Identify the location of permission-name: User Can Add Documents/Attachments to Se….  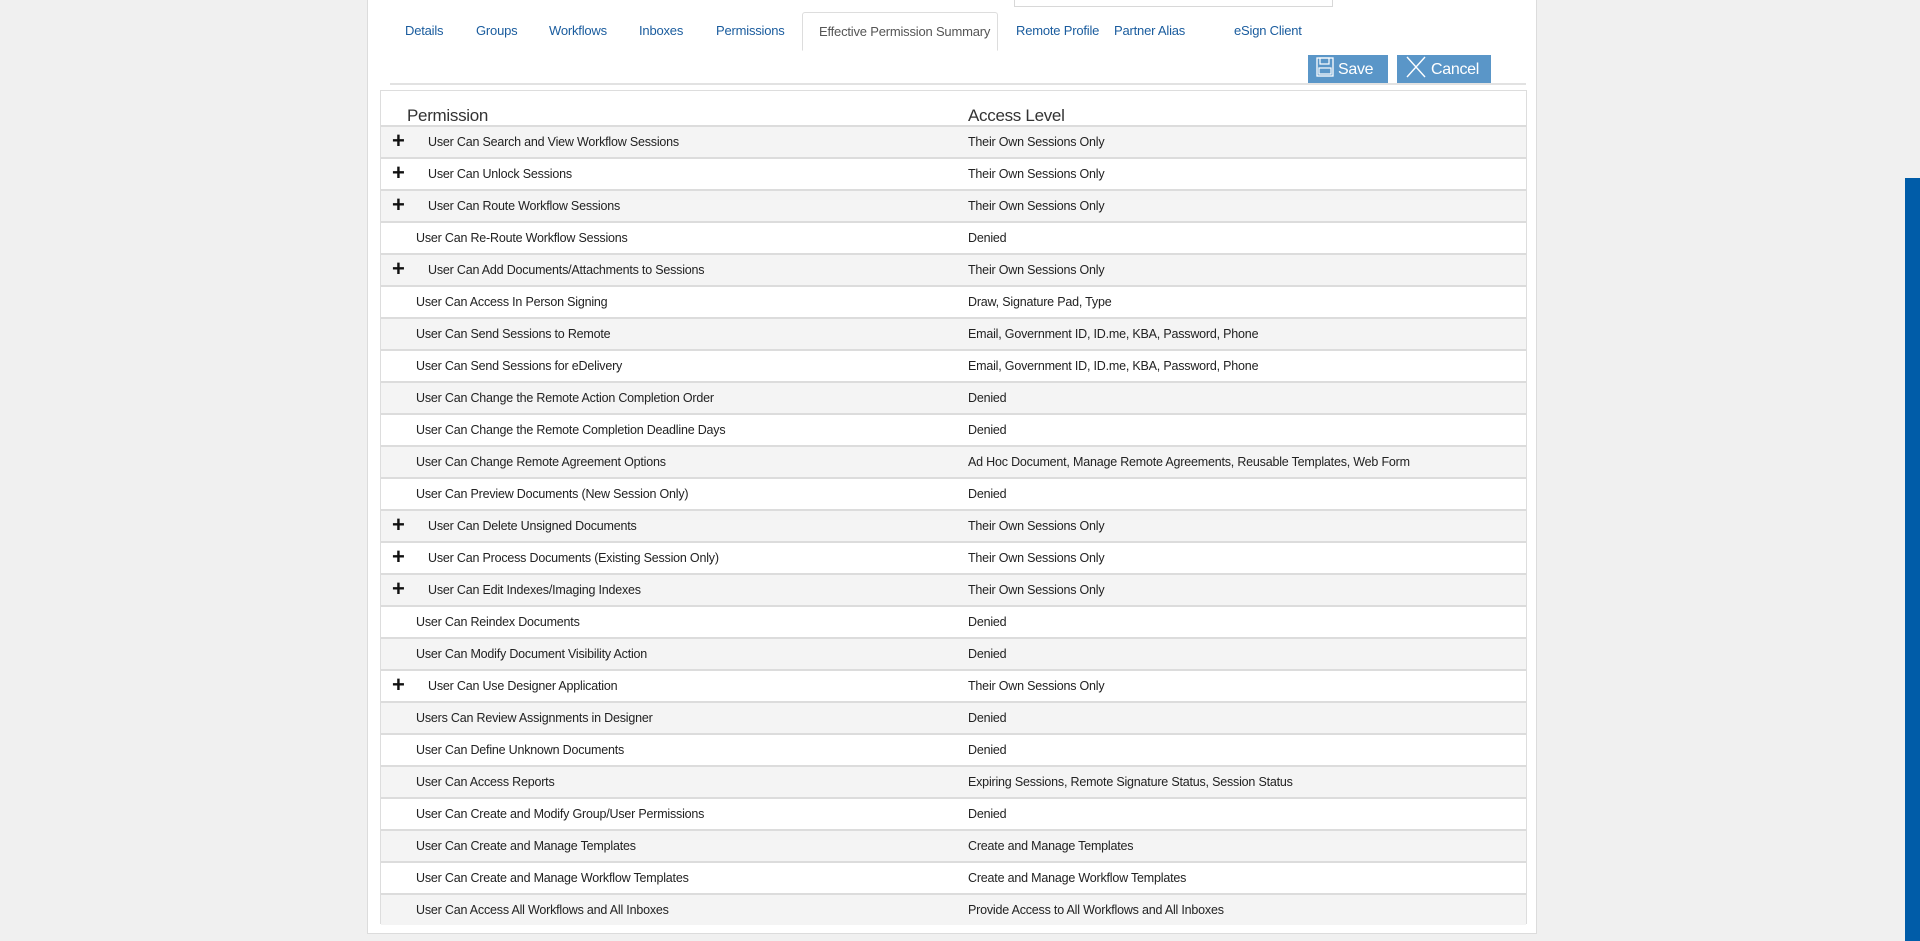
(566, 270).